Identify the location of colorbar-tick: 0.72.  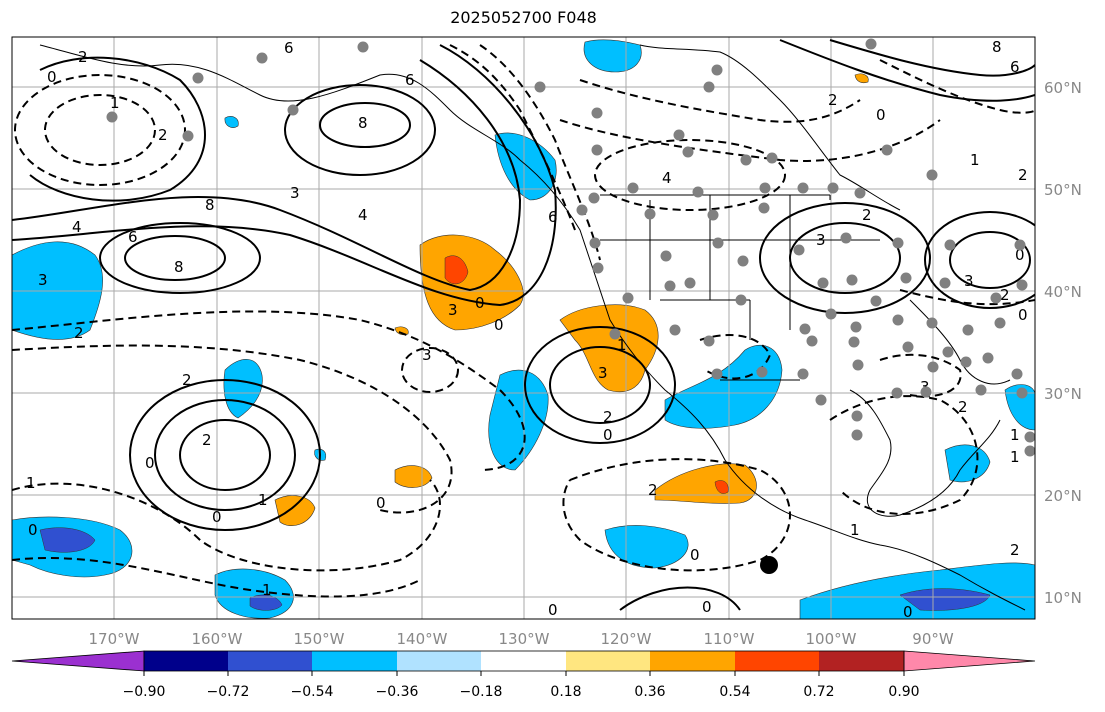
(818, 692).